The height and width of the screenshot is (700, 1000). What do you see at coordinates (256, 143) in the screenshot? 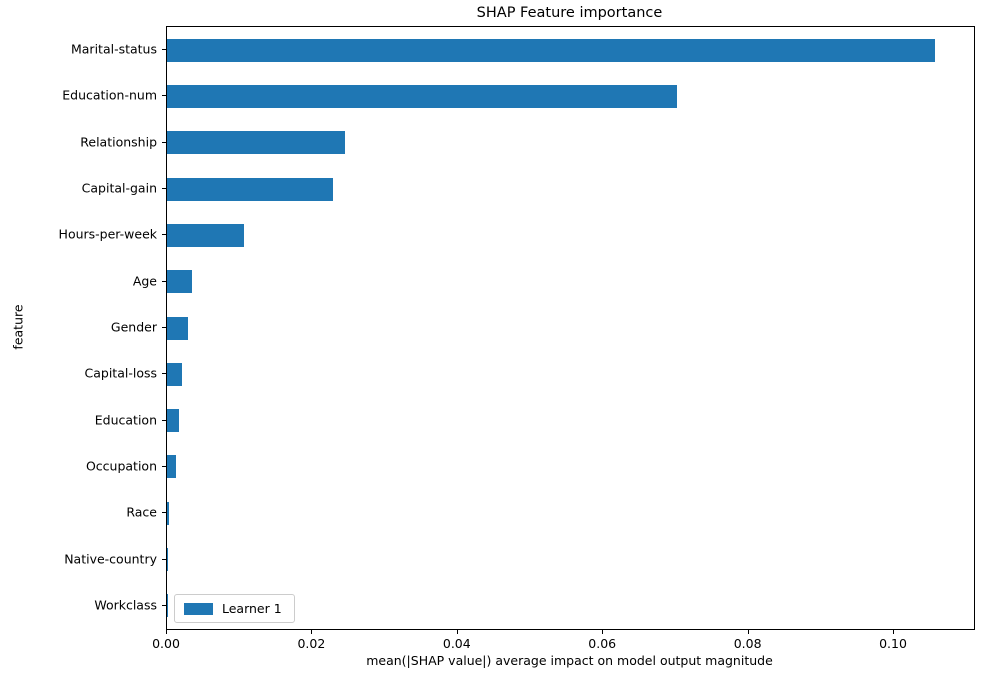
I see `bar-relationship` at bounding box center [256, 143].